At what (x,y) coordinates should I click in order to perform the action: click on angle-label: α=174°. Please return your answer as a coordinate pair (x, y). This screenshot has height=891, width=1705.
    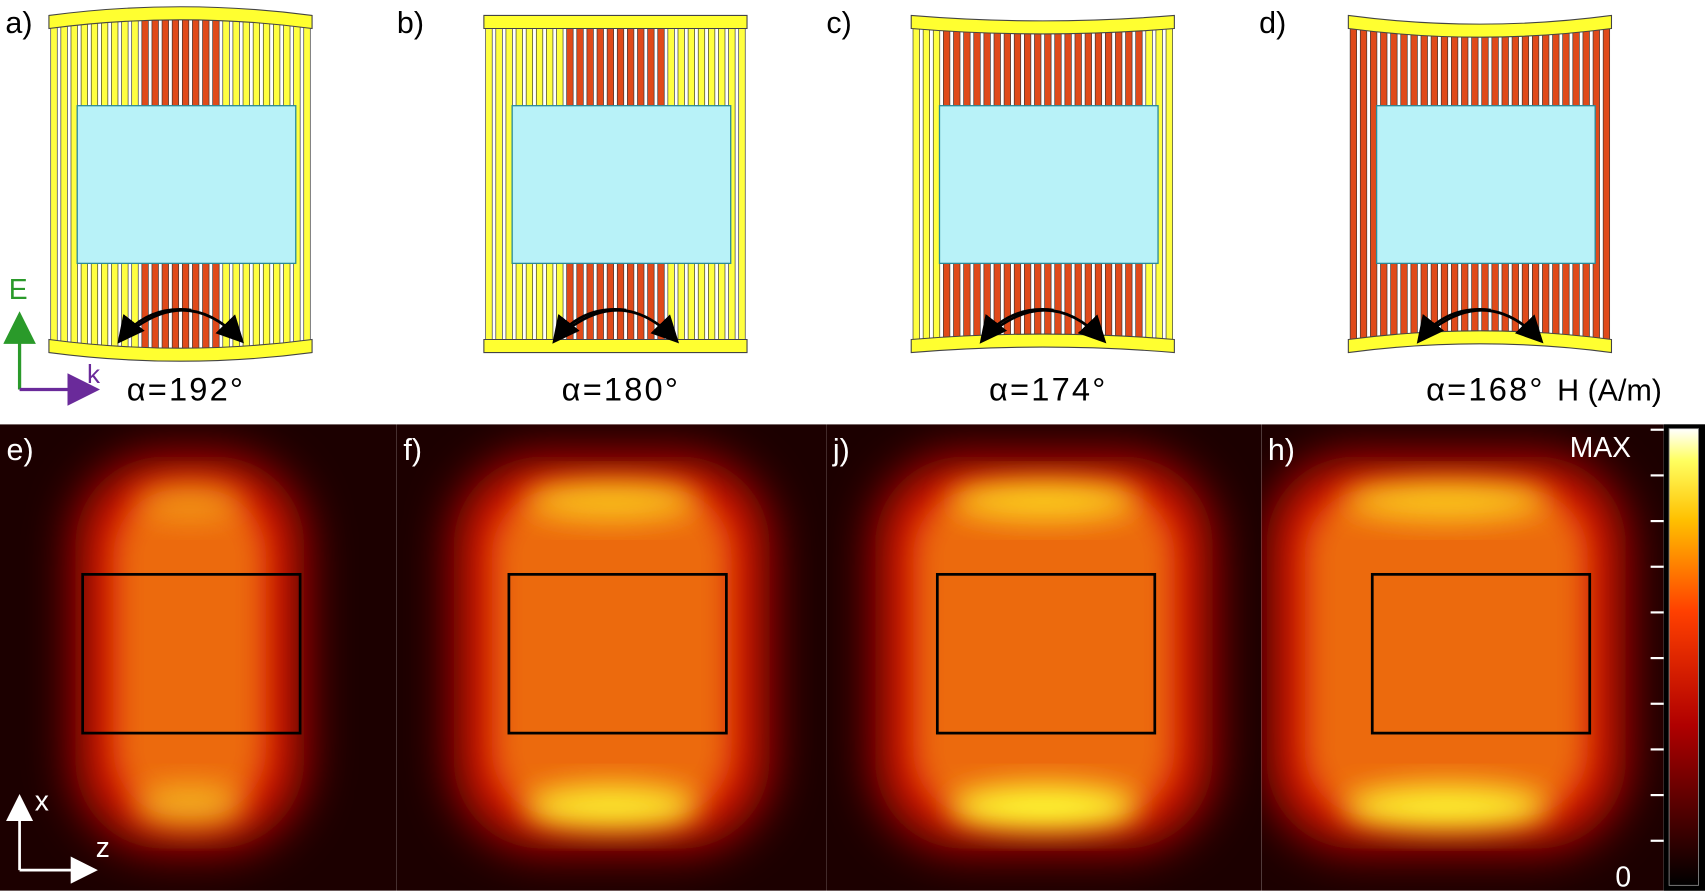
    Looking at the image, I should click on (1048, 388).